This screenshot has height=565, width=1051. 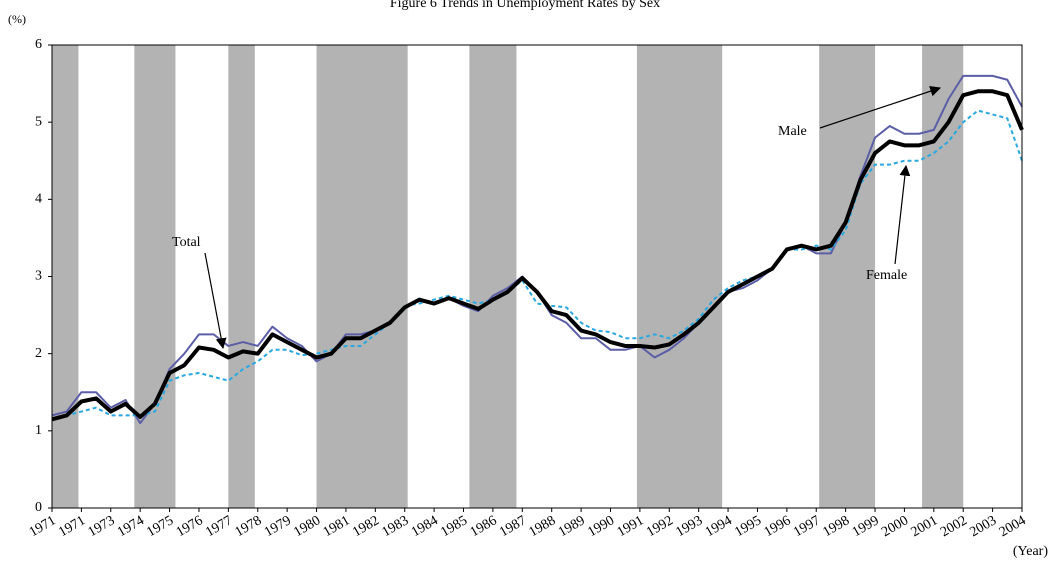 What do you see at coordinates (1030, 551) in the screenshot?
I see `x-axis-label: (Year)` at bounding box center [1030, 551].